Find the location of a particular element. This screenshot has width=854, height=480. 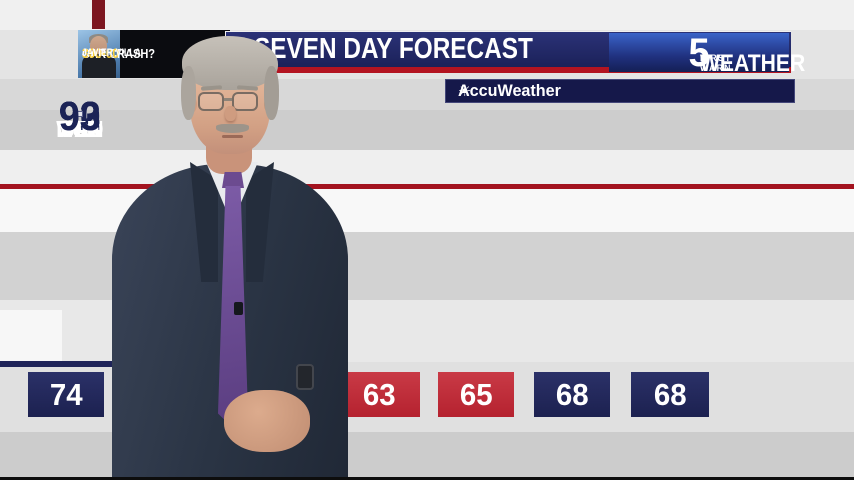

low-temp-box-sat: 63 is located at coordinates (379, 394).